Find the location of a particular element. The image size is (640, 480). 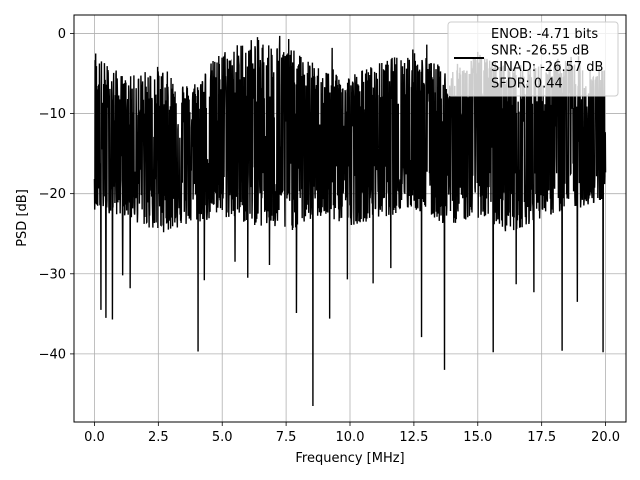

y-axis-ticks: 0 −10 −20 −30 −40 is located at coordinates (56, 194).